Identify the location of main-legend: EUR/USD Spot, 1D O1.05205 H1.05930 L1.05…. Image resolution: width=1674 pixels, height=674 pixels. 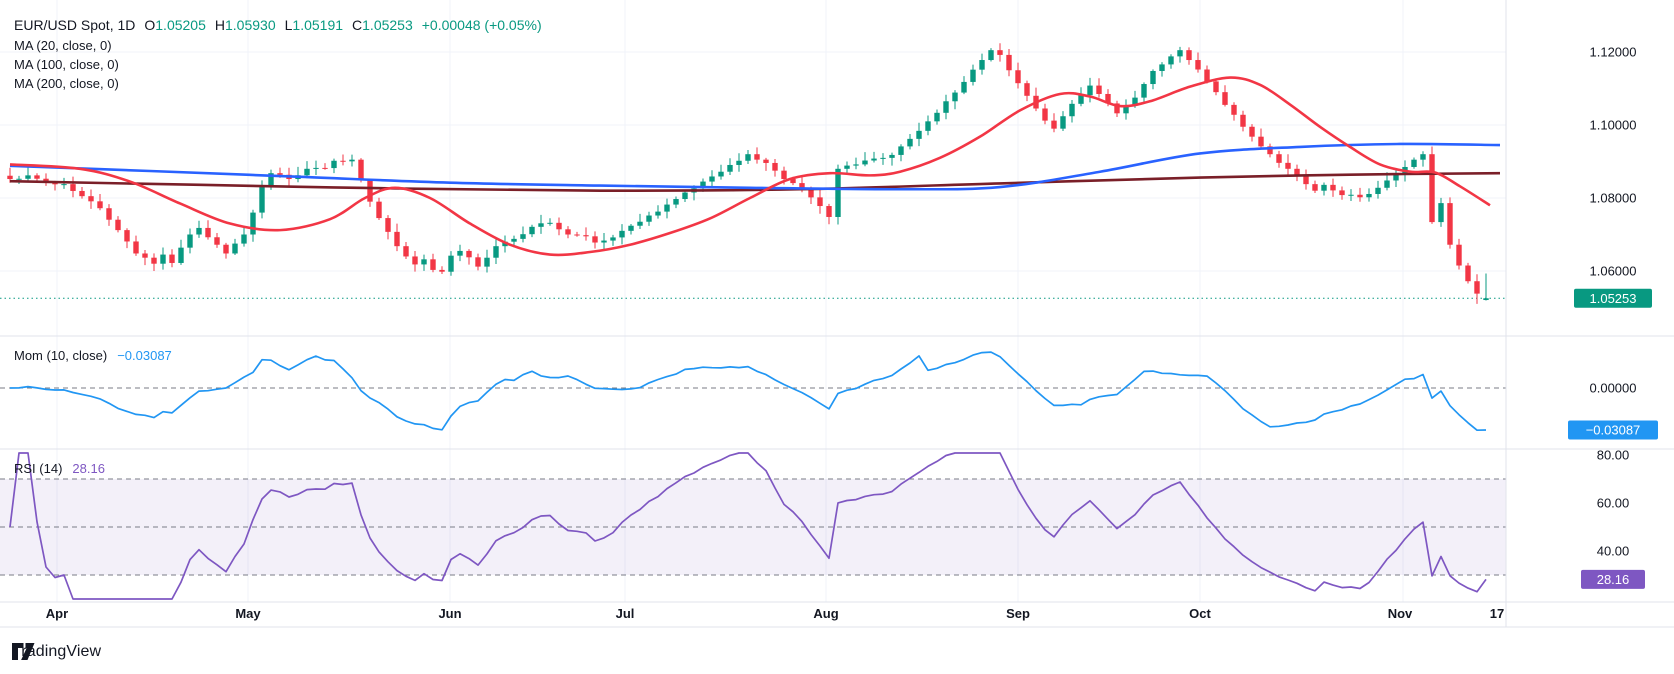
(278, 53).